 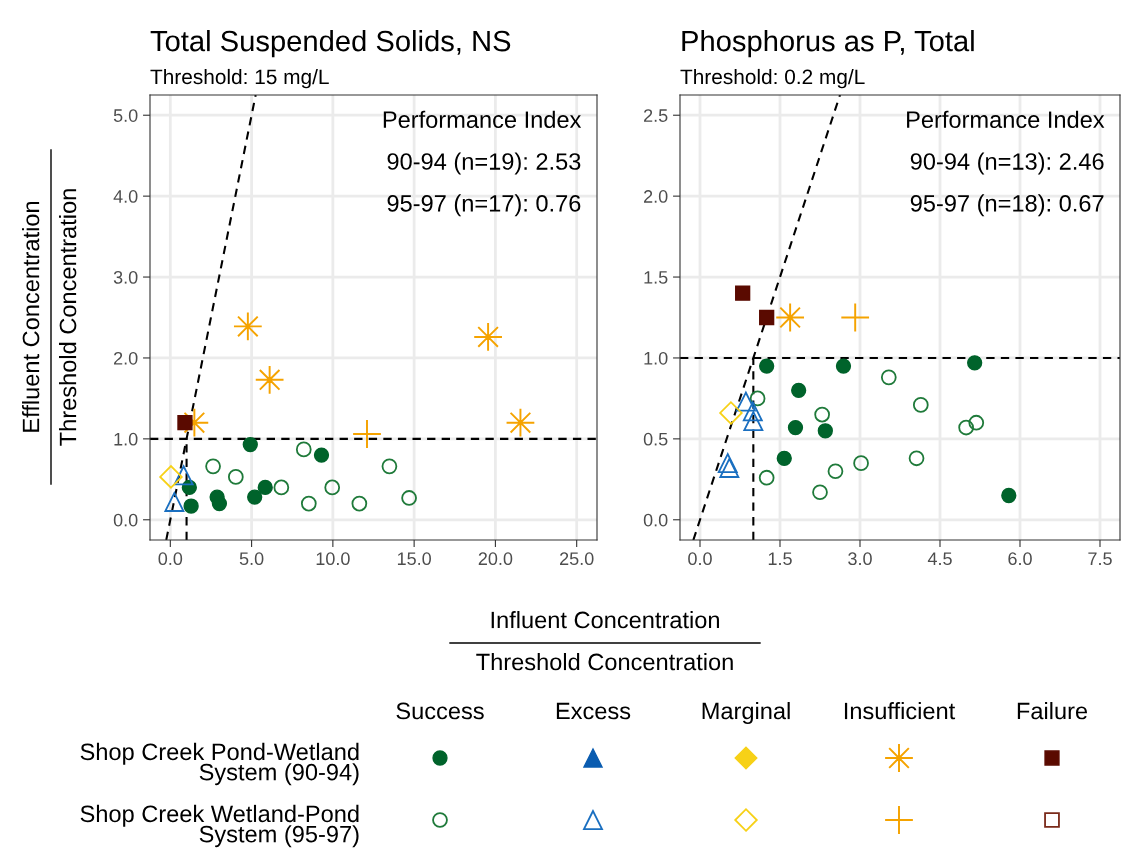 What do you see at coordinates (125, 277) in the screenshot?
I see `y-tick-label: 3.0` at bounding box center [125, 277].